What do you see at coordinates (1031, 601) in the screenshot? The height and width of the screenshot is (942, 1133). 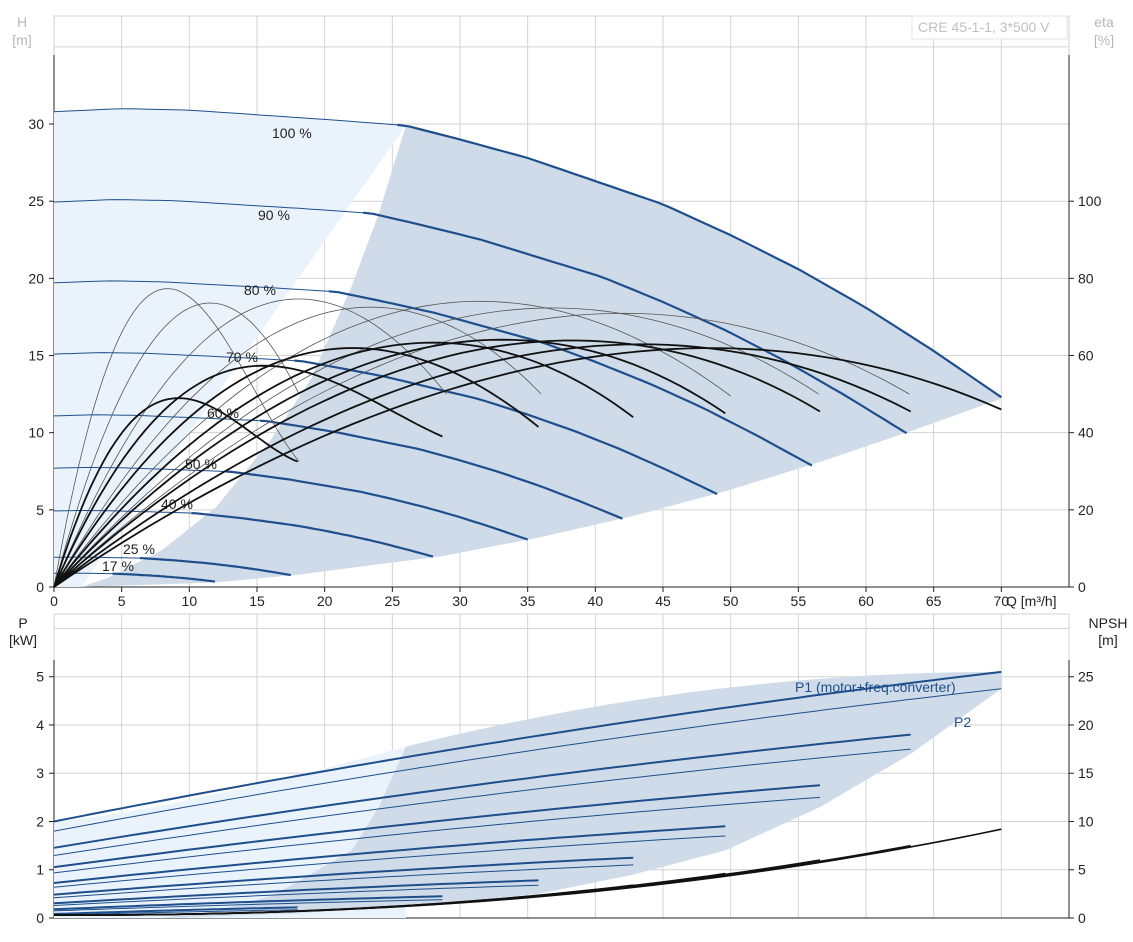 I see `x-axis-label: Q [m³/h]` at bounding box center [1031, 601].